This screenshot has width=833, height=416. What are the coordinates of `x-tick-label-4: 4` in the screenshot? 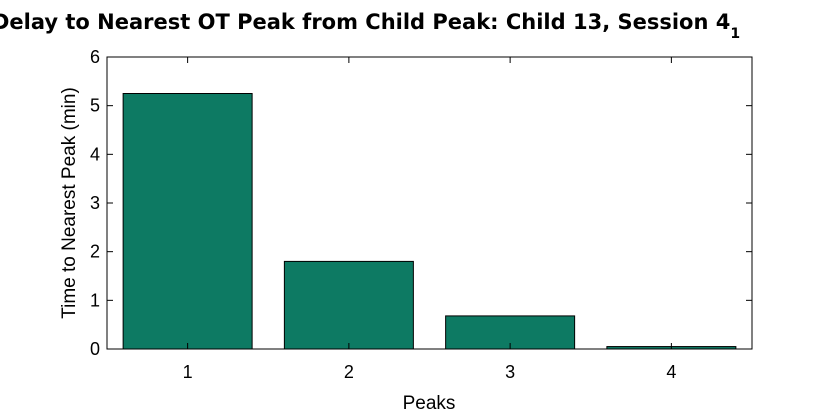 It's located at (671, 372).